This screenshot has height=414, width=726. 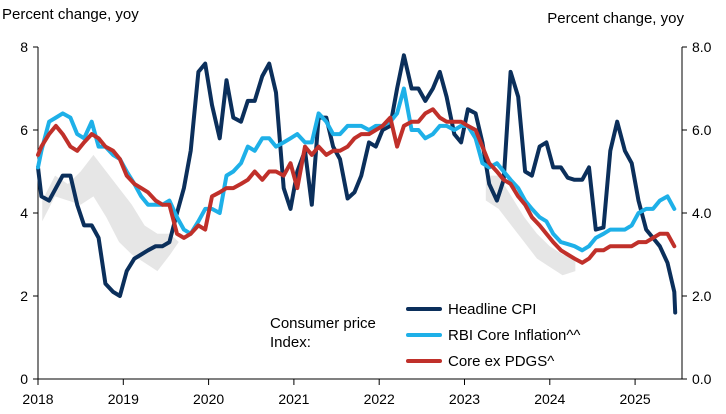 I want to click on legend-item-headline-cpi: Headline CPI, so click(x=493, y=309).